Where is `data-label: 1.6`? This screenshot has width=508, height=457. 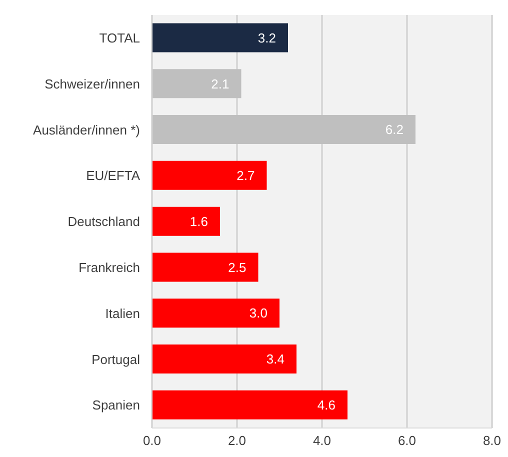 data-label: 1.6 is located at coordinates (199, 221).